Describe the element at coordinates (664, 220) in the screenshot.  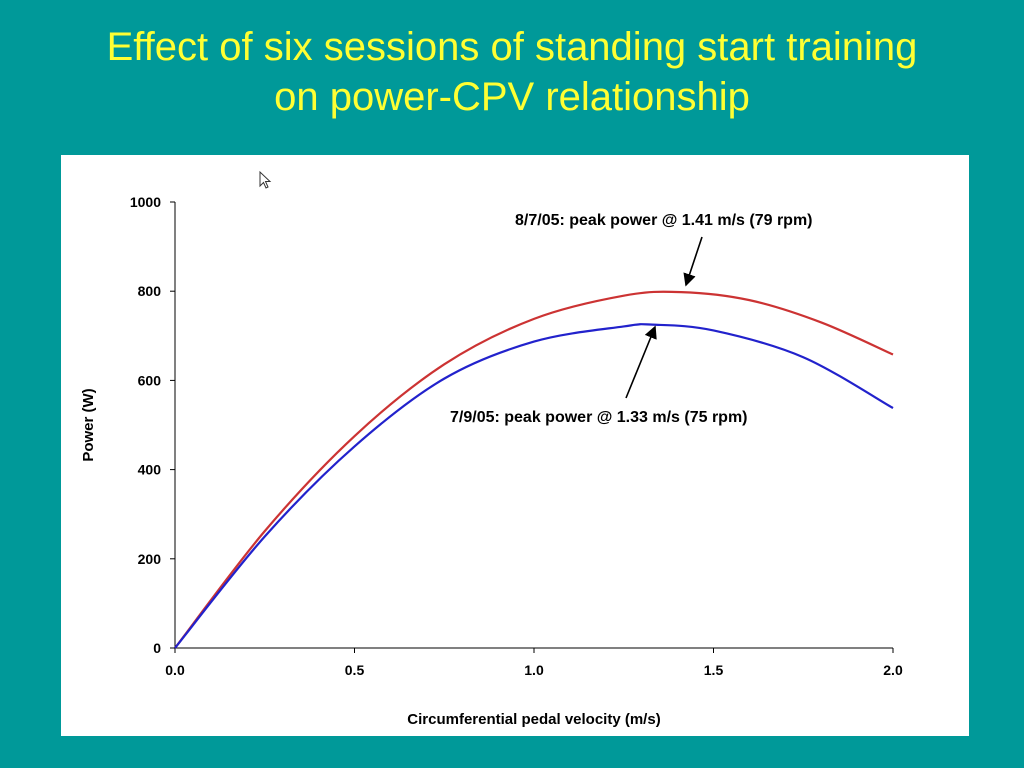
I see `annotation-label-0: 8/7/05: peak power @ 1.41 m/s (79 rpm)` at that location.